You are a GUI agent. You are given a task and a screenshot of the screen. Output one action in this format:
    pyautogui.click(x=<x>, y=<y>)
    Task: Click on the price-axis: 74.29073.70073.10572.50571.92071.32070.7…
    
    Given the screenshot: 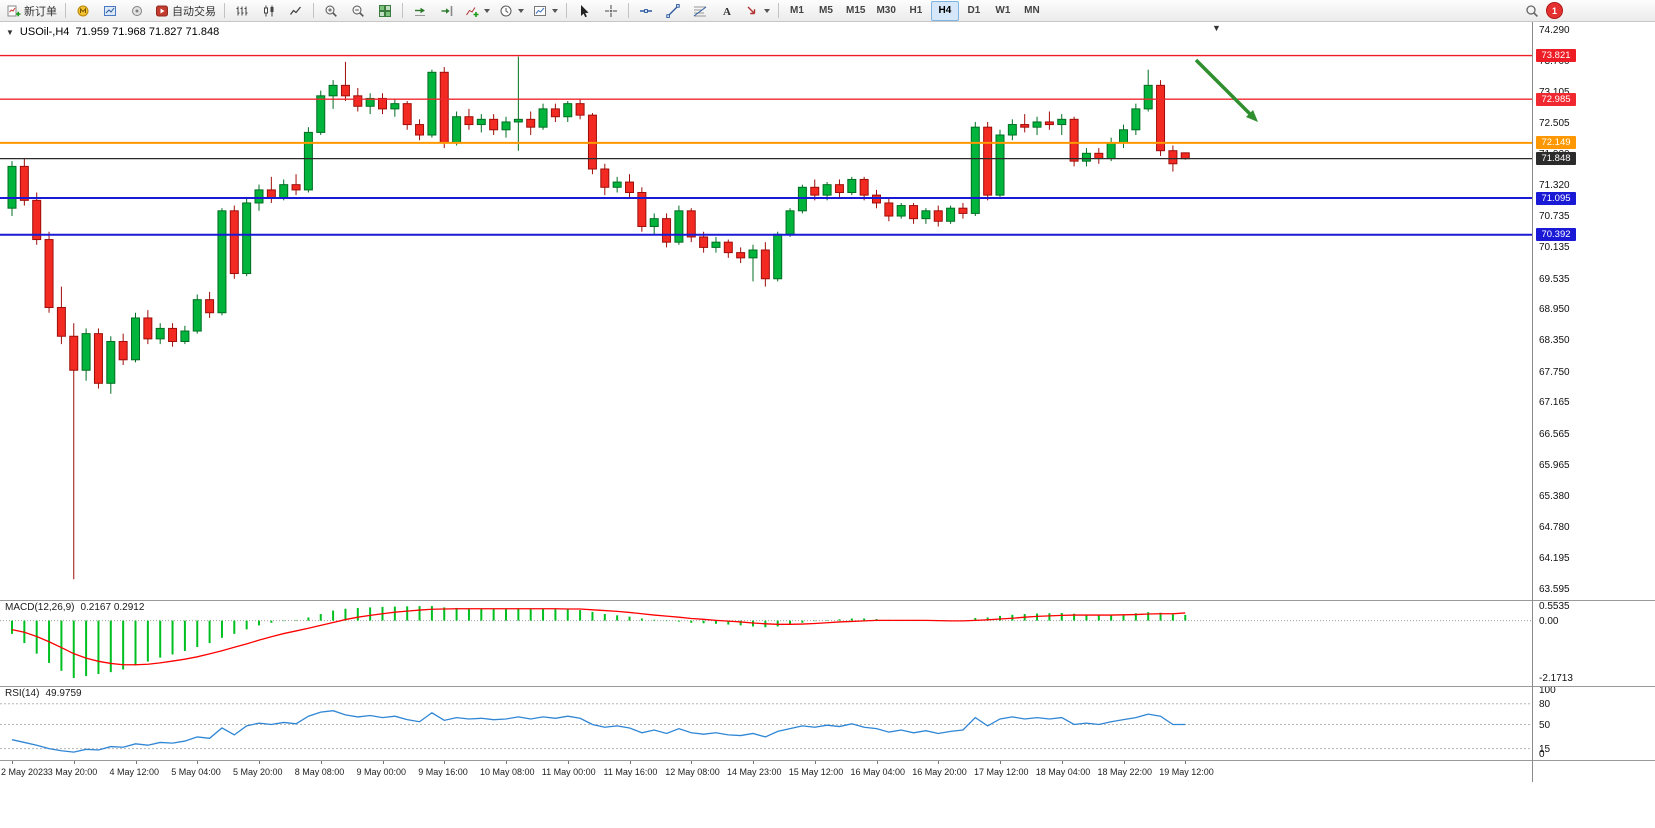 What is the action you would take?
    pyautogui.click(x=1594, y=402)
    